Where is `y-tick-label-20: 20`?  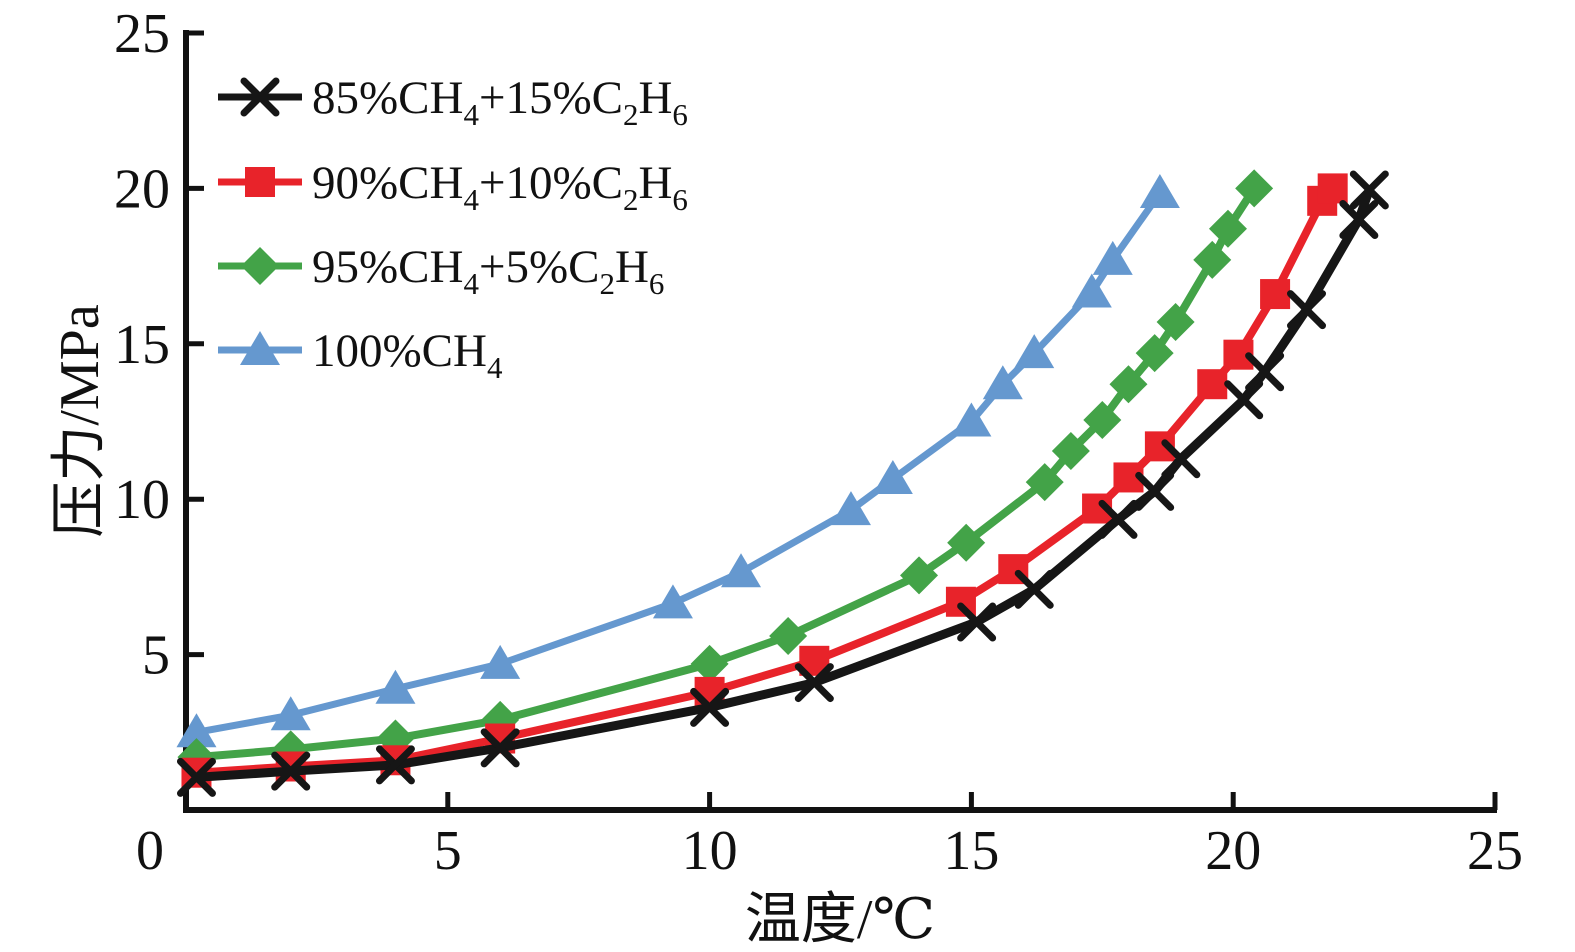 y-tick-label-20: 20 is located at coordinates (142, 189).